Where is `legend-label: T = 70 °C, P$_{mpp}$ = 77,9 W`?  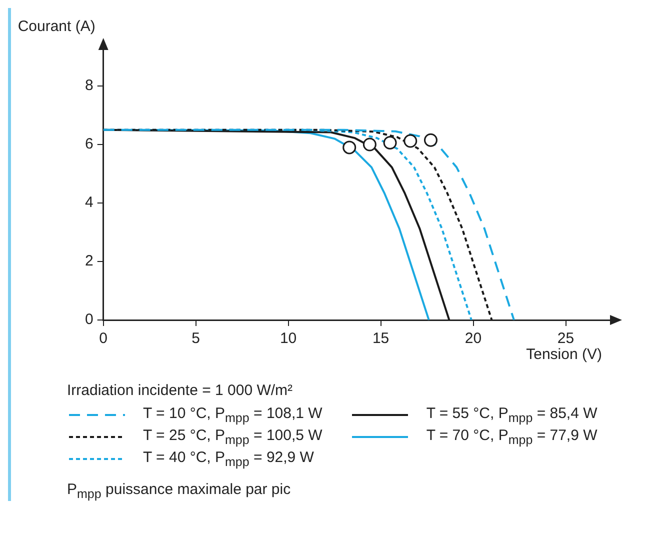
legend-label: T = 70 °C, P$_{mpp}$ = 77,9 W is located at coordinates (512, 437).